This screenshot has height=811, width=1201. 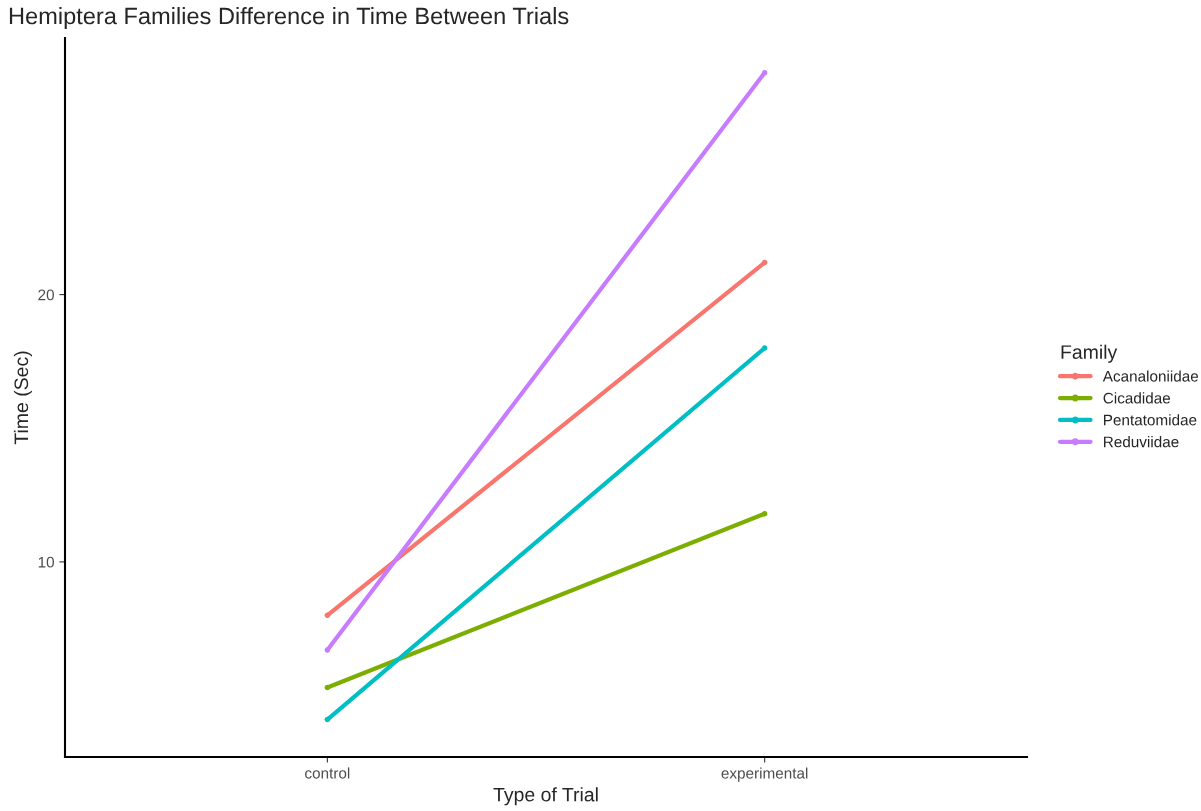 What do you see at coordinates (327, 773) in the screenshot?
I see `x-tick-label: control` at bounding box center [327, 773].